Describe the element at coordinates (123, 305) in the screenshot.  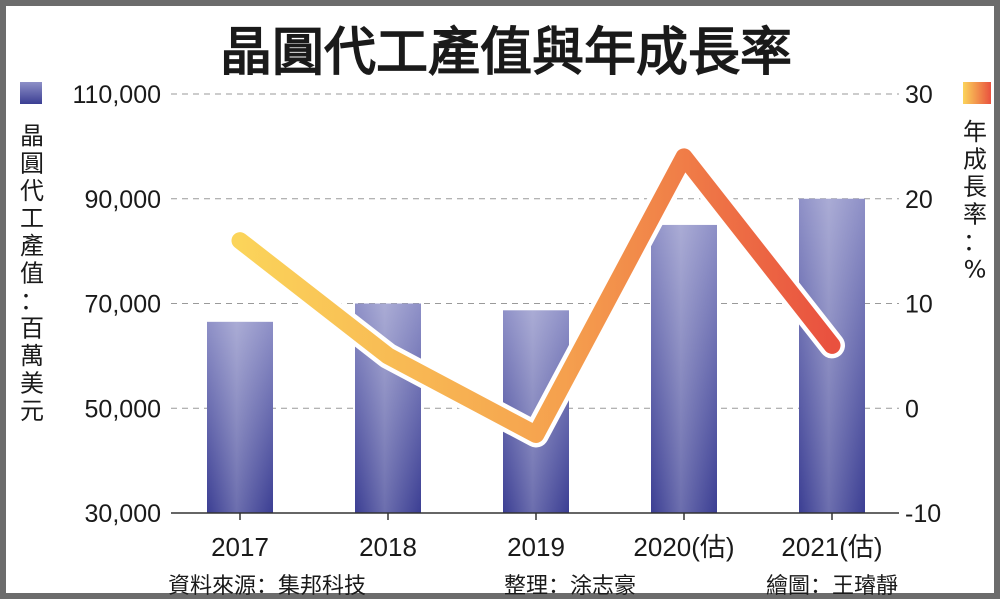
I see `left-tick-label: 70,000` at that location.